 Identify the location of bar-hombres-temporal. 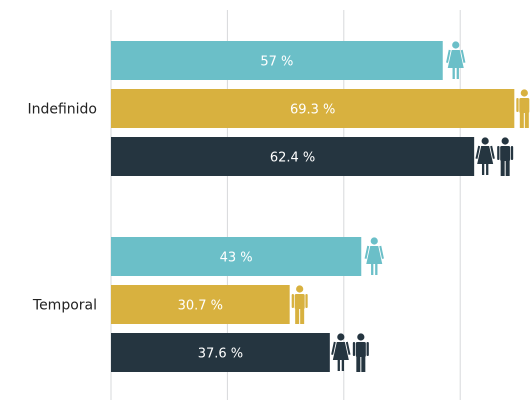
(200, 304).